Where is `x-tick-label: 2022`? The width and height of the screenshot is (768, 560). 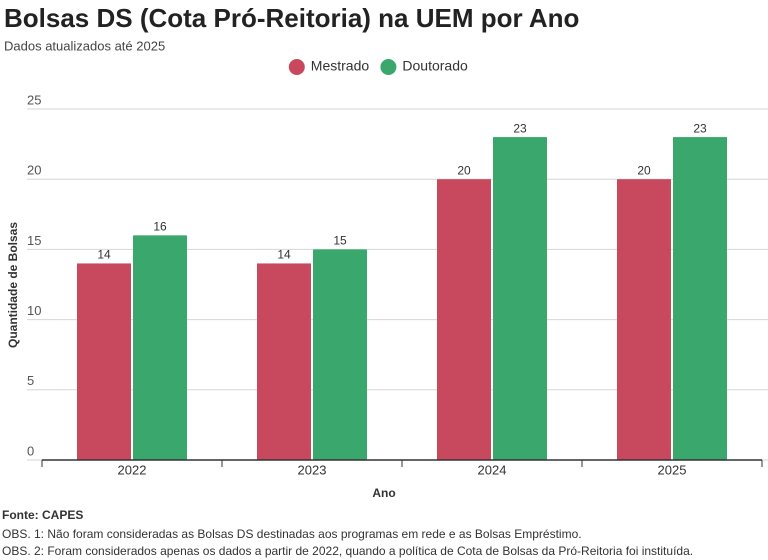
x-tick-label: 2022 is located at coordinates (132, 469).